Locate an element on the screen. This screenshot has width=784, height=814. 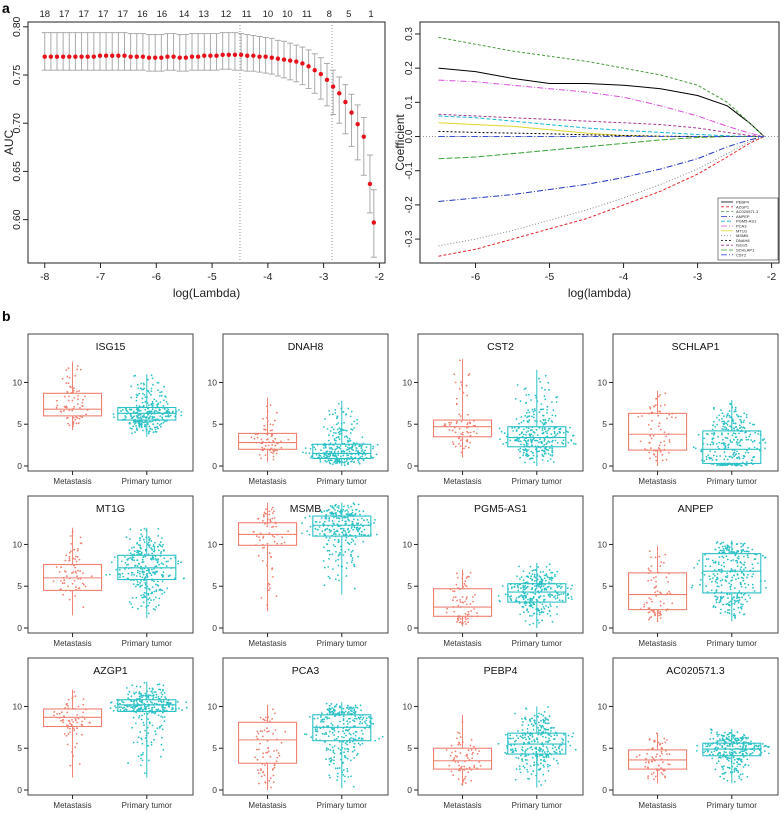
boxplot-x-tick-label: Metastasis is located at coordinates (657, 805).